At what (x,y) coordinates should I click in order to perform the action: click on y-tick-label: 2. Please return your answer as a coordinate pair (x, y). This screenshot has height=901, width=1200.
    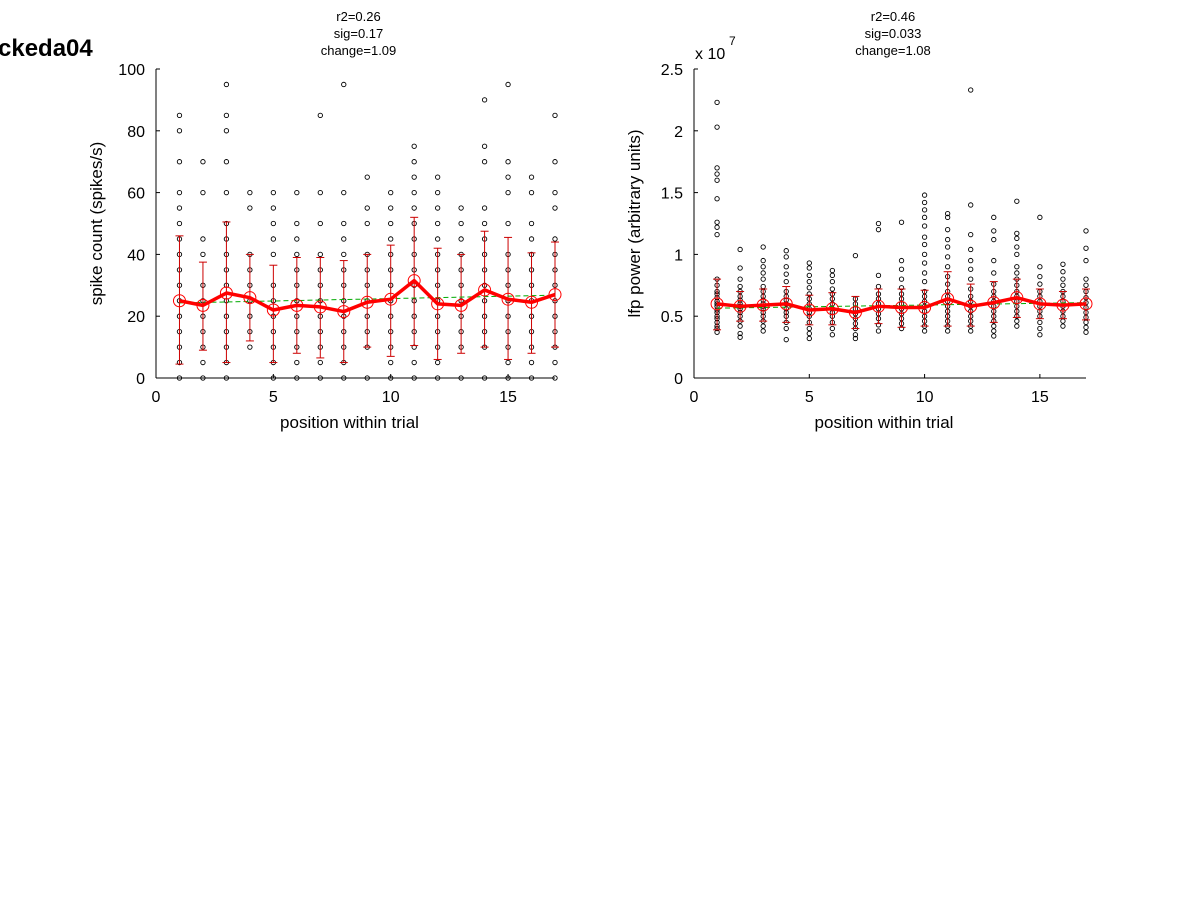
    Looking at the image, I should click on (678, 132).